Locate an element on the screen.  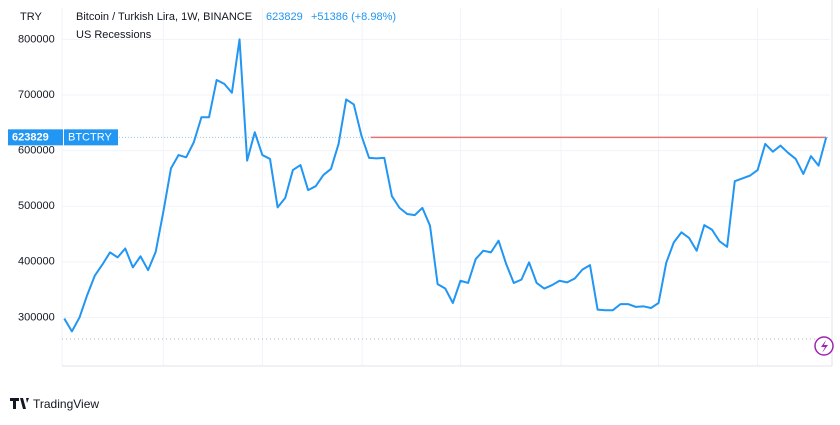
last-value: 623829 is located at coordinates (284, 17).